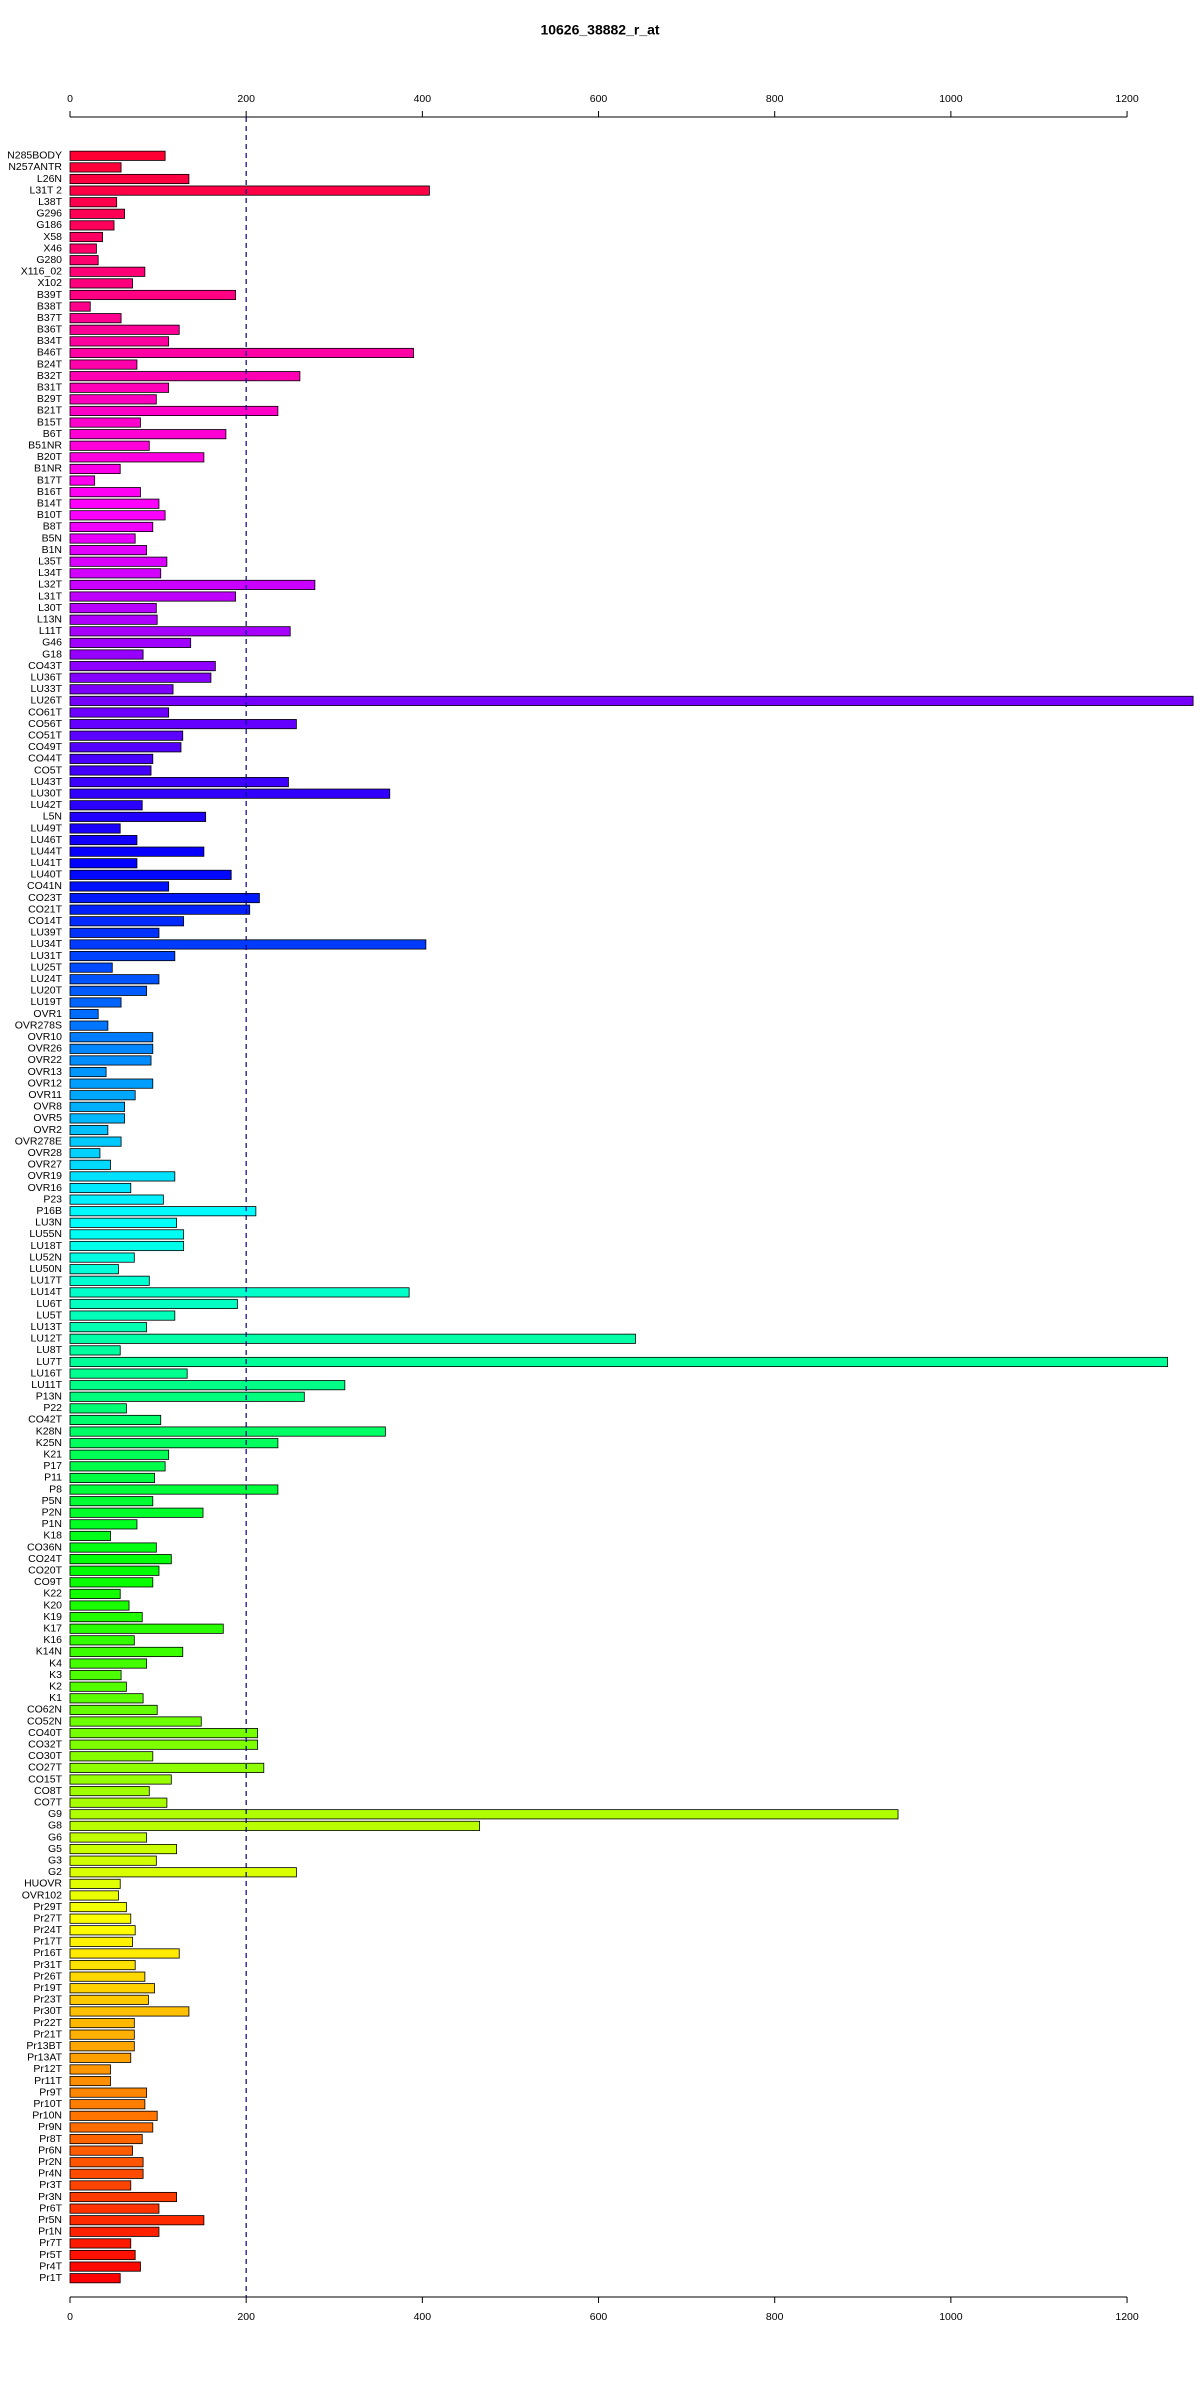 The height and width of the screenshot is (2405, 1200). What do you see at coordinates (50, 562) in the screenshot?
I see `y-tick-label: L35T` at bounding box center [50, 562].